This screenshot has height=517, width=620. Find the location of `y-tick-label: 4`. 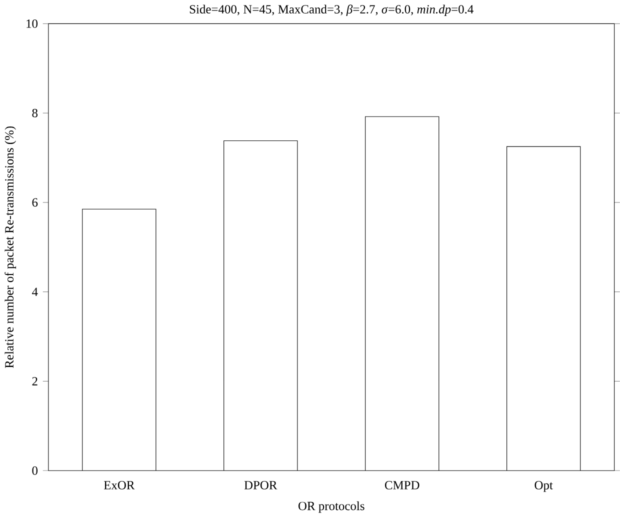

y-tick-label: 4 is located at coordinates (35, 292).